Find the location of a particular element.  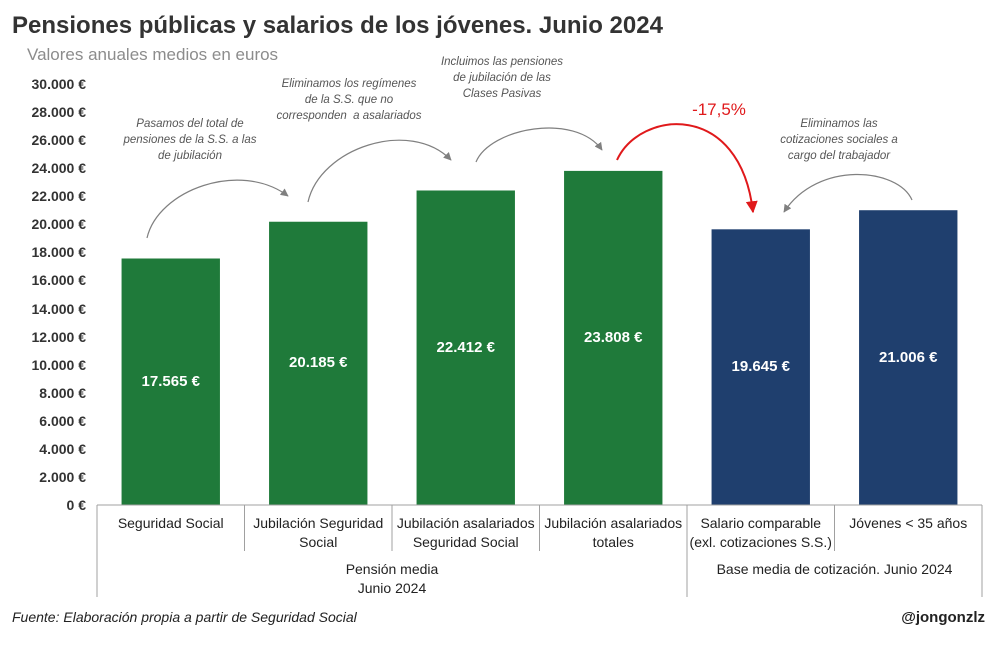

arrow-total-to-jubilacion is located at coordinates (217, 209).